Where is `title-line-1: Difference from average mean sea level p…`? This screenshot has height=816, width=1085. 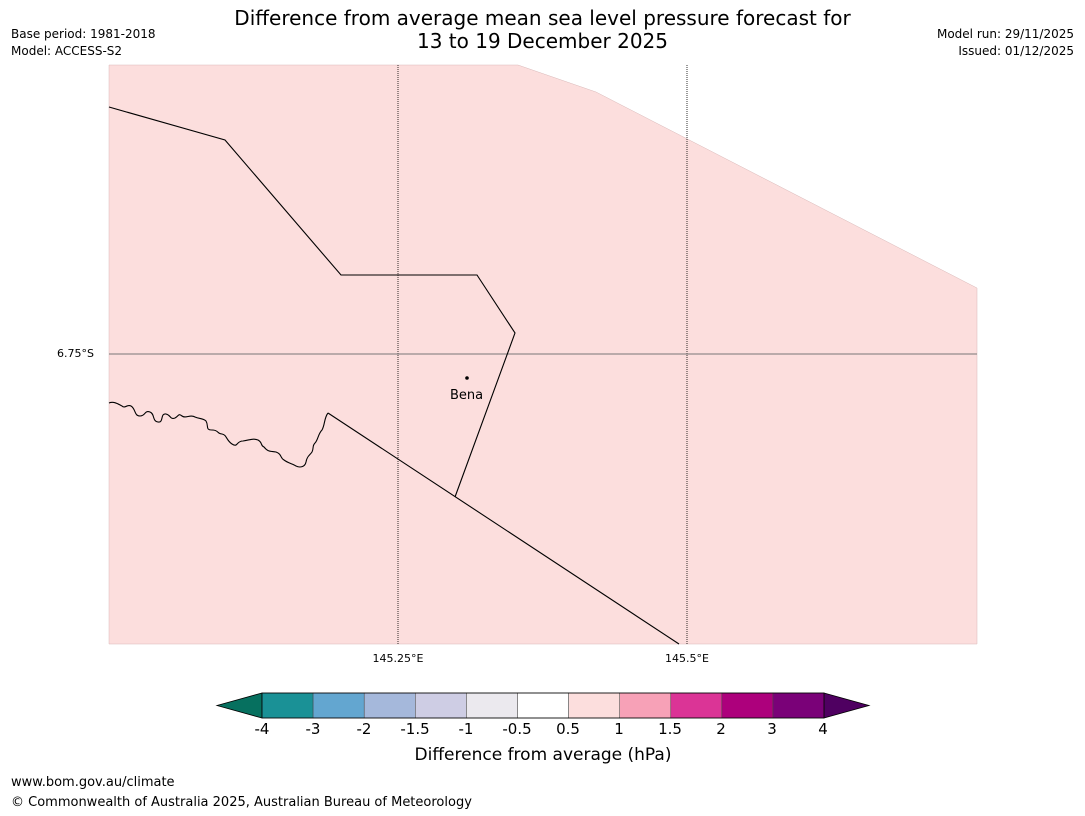 title-line-1: Difference from average mean sea level p… is located at coordinates (542, 18).